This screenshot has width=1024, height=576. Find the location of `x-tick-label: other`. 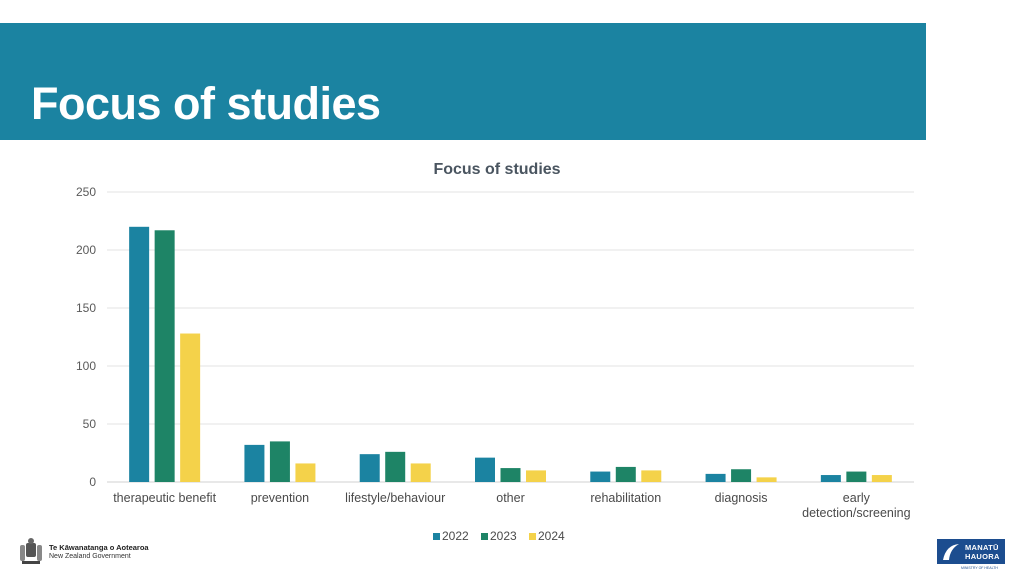

x-tick-label: other is located at coordinates (510, 498).